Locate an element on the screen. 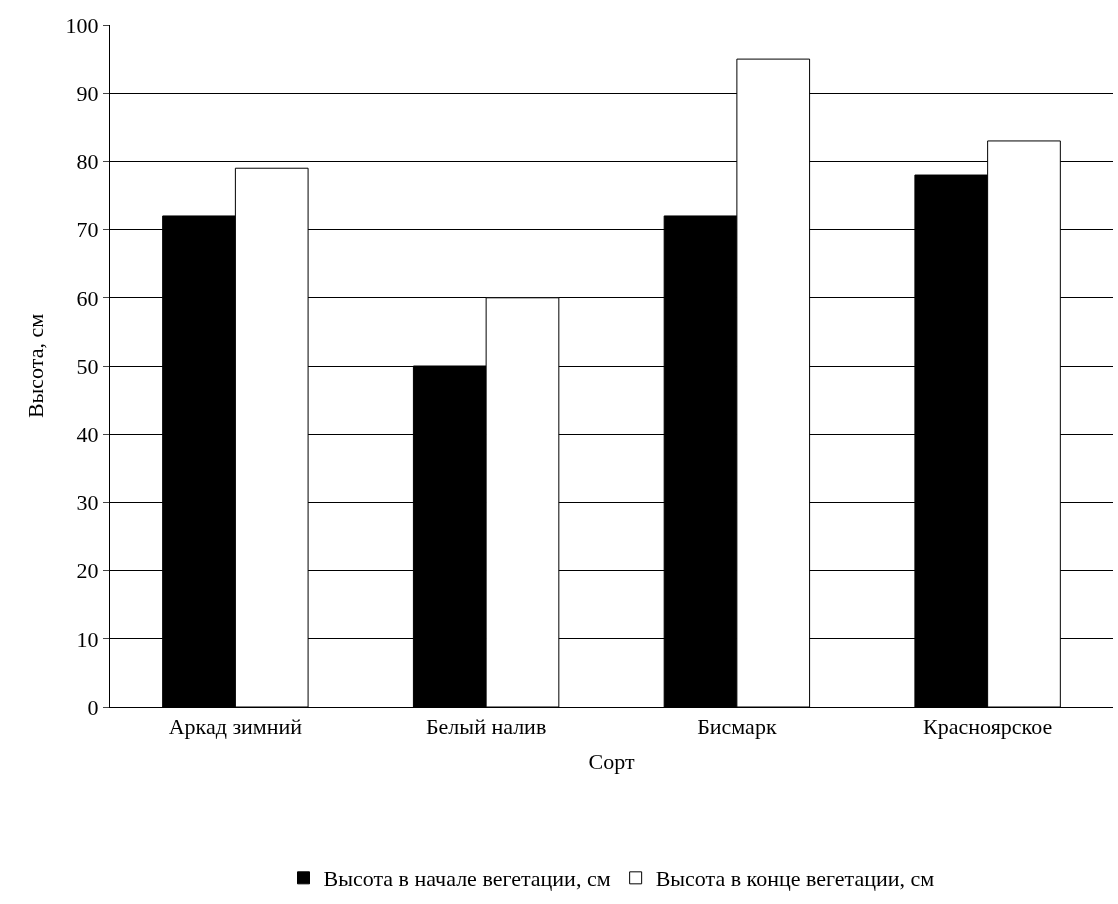 Image resolution: width=1118 pixels, height=904 pixels. x-tick-label: Белый налив is located at coordinates (486, 727).